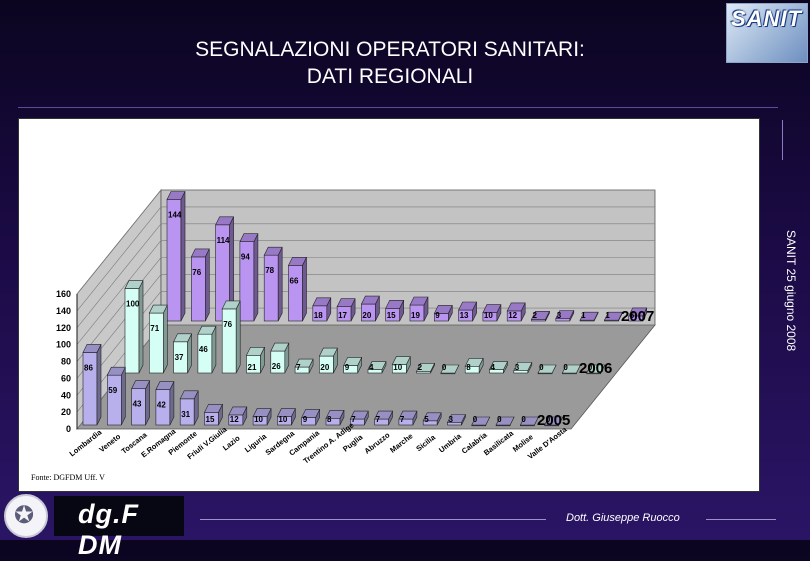  Describe the element at coordinates (26, 516) in the screenshot. I see `republic-emblem: ✪` at that location.